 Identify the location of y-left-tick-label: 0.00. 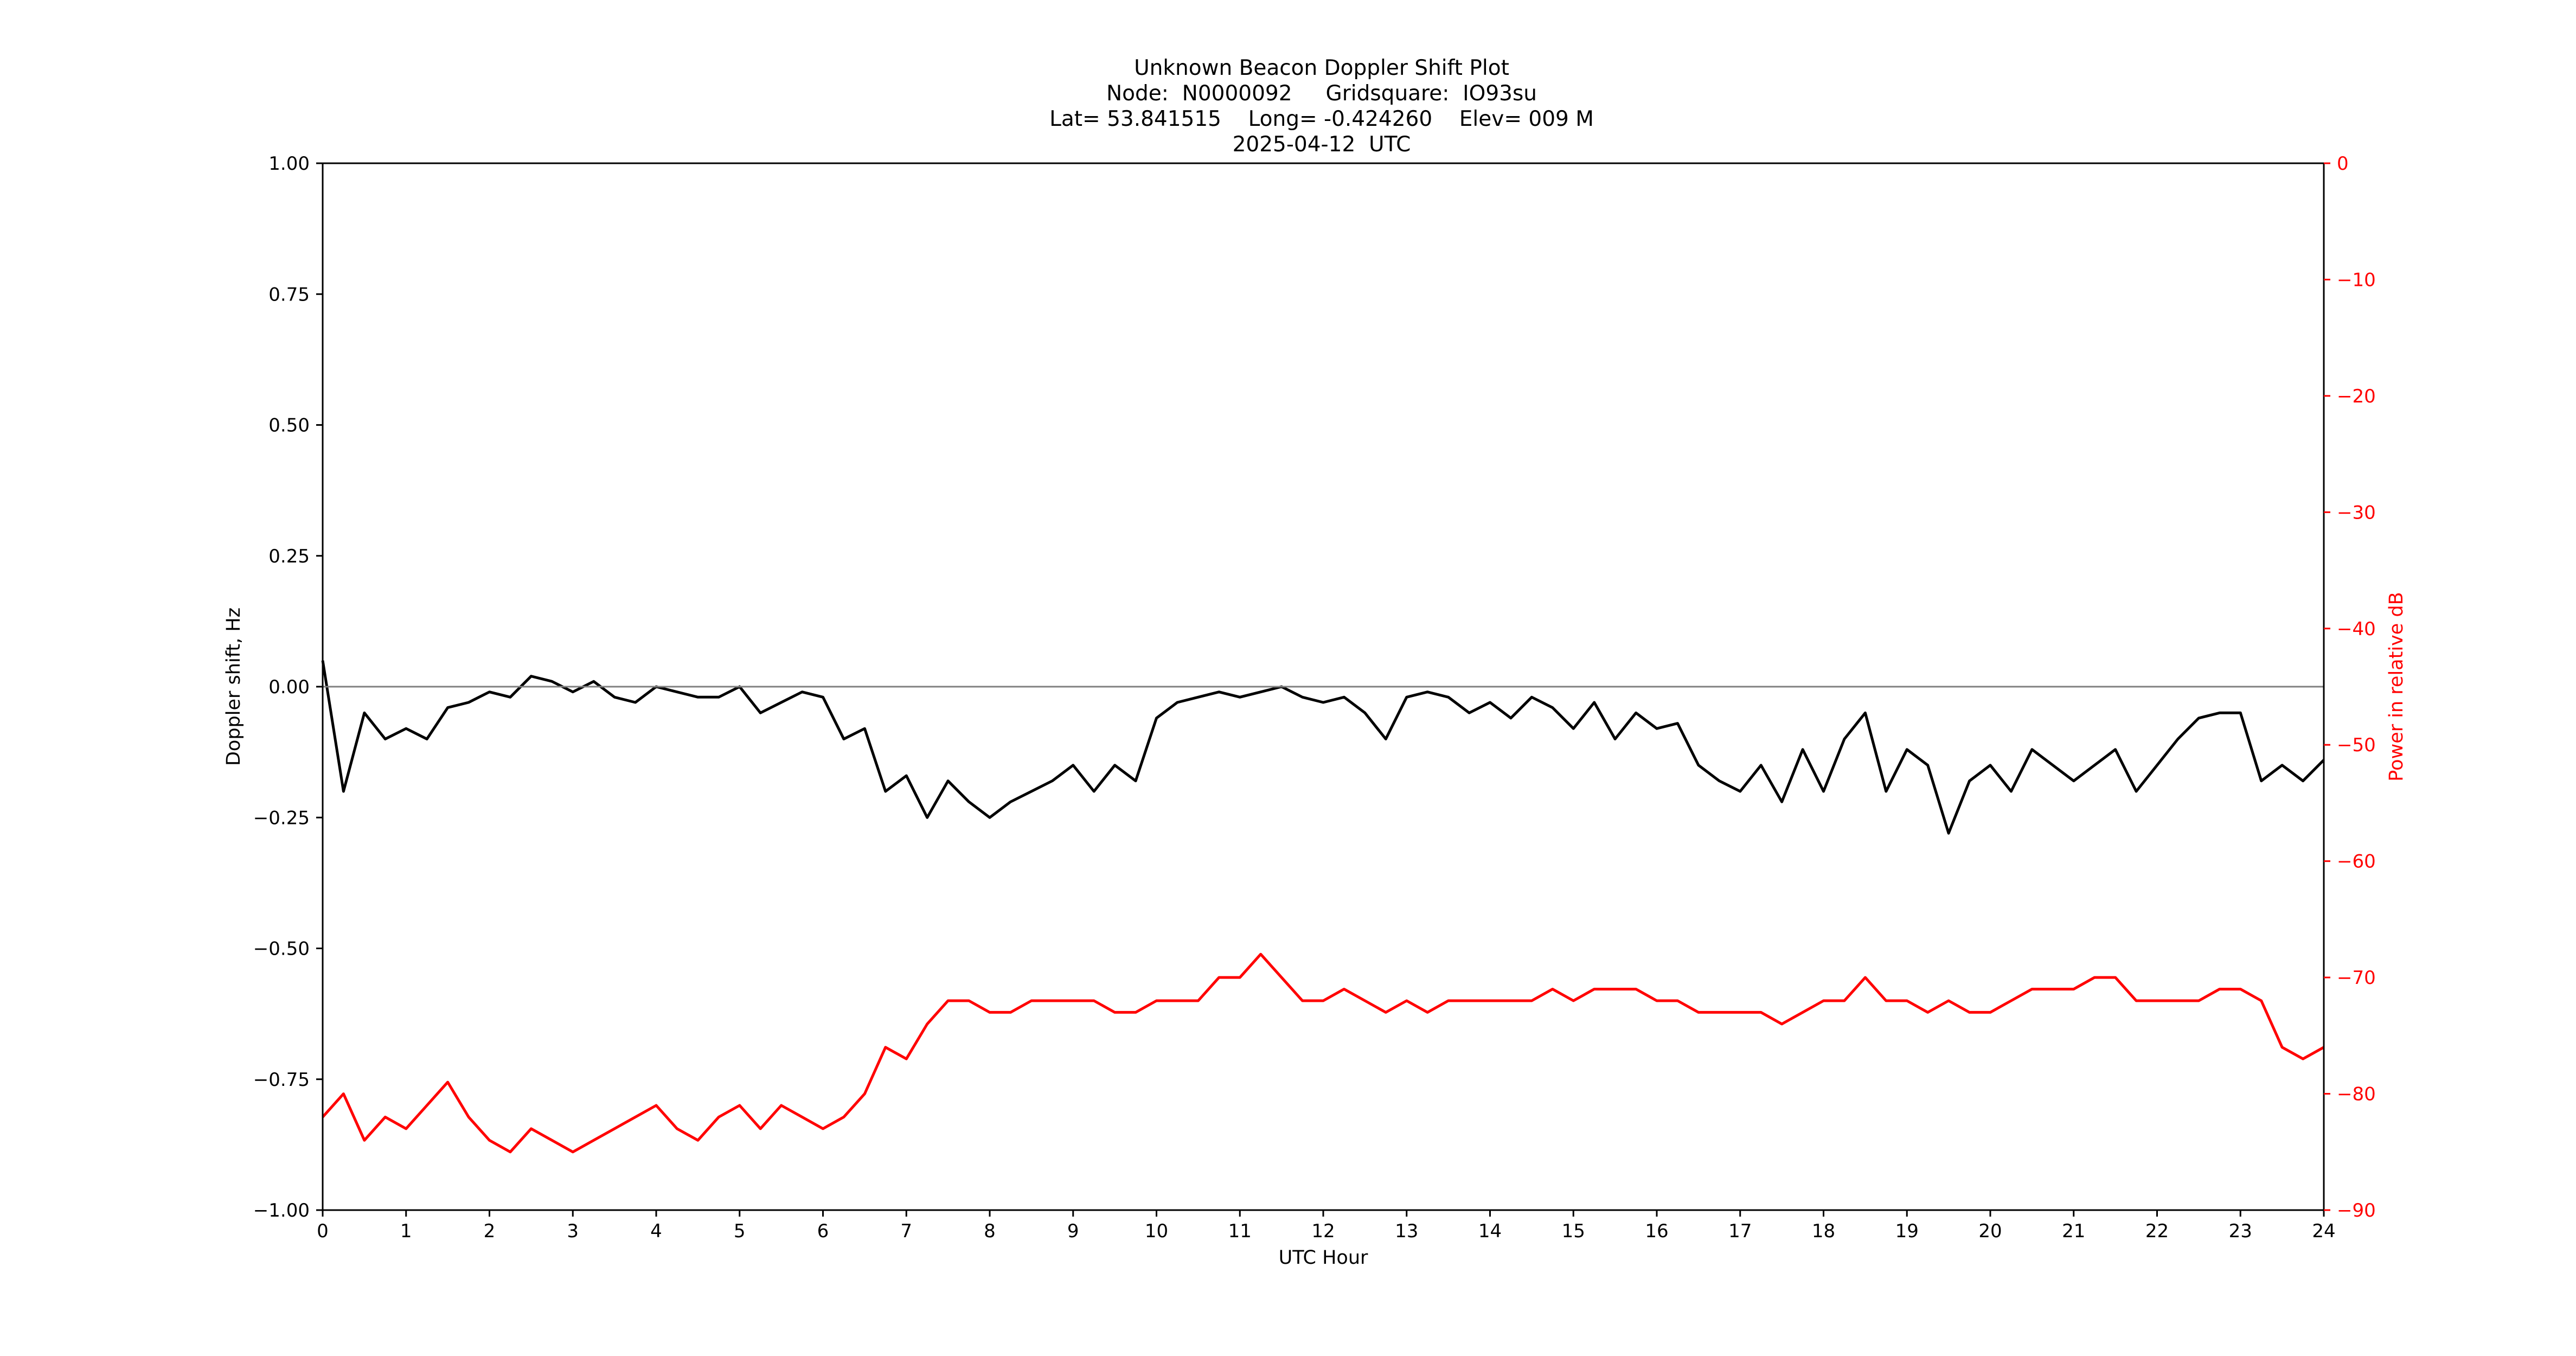
(289, 687).